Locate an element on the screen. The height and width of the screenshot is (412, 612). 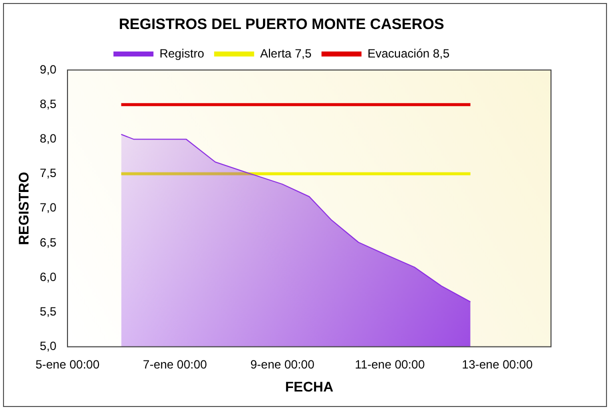
legend-label: Alerta 7,5 is located at coordinates (286, 53).